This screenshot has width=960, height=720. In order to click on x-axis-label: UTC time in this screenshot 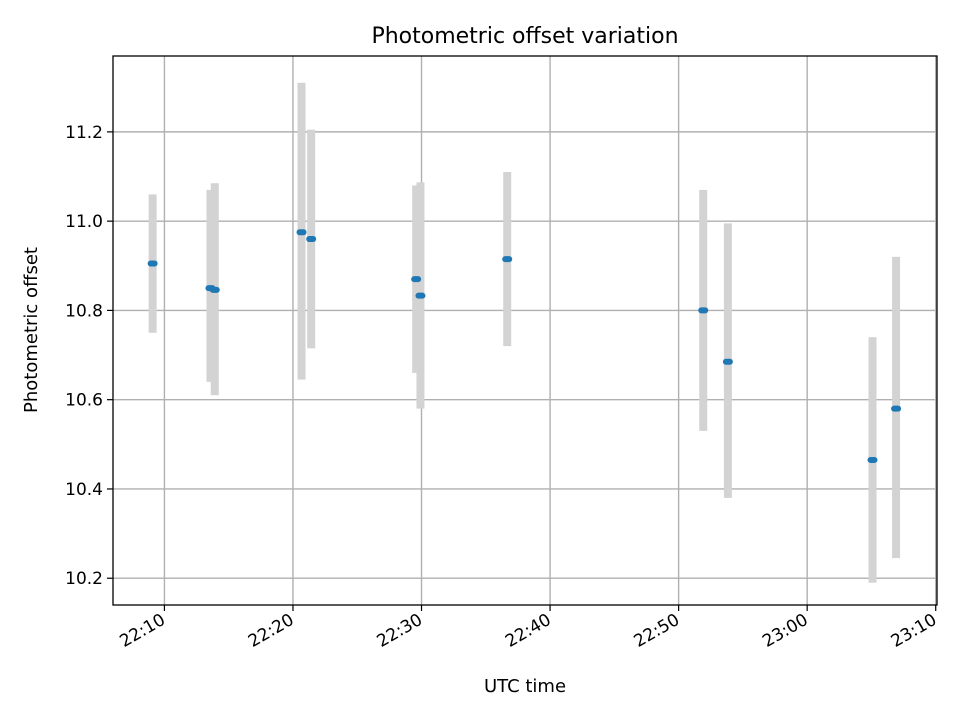, I will do `click(525, 686)`.